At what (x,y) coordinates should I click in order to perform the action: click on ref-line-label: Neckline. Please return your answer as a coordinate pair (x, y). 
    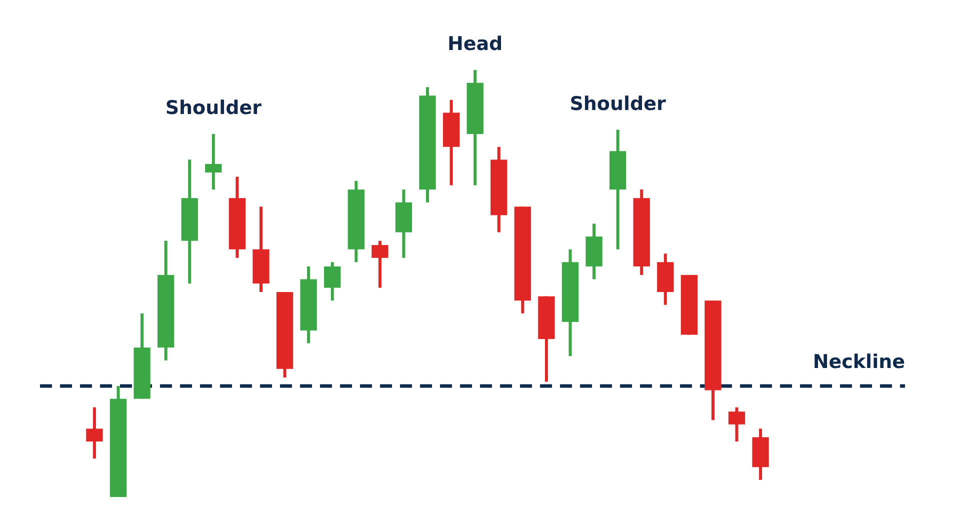
    Looking at the image, I should click on (858, 361).